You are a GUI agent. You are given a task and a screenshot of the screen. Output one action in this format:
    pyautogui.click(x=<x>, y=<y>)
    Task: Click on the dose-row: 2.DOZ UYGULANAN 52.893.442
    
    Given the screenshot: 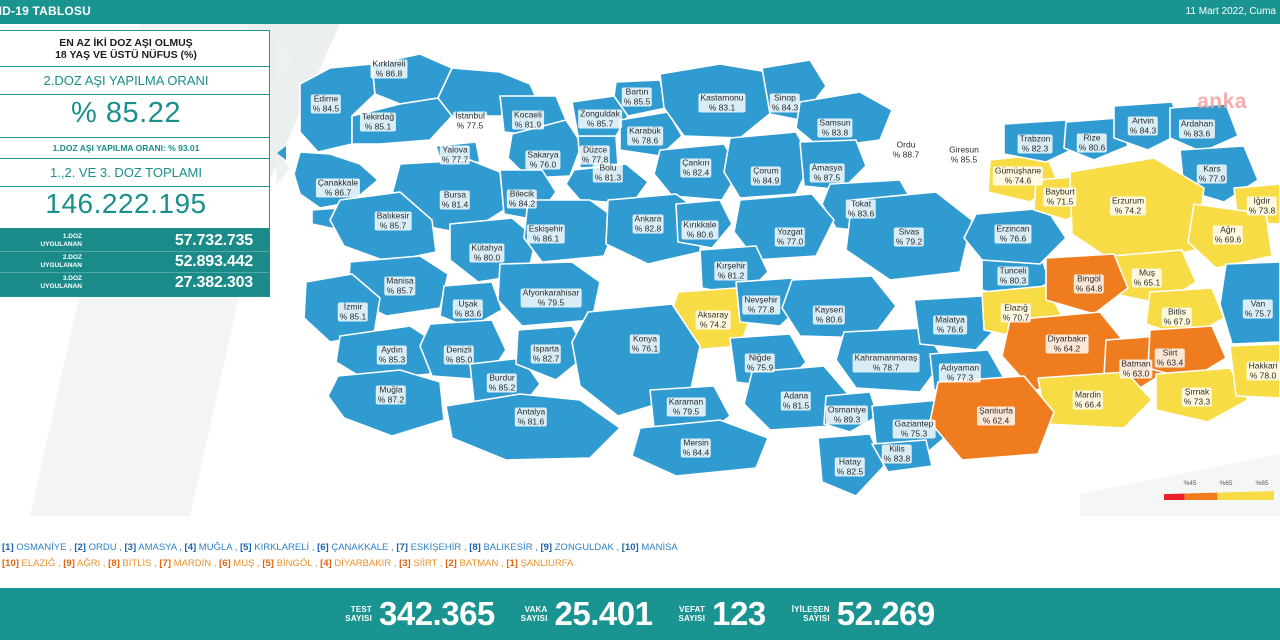 What is the action you would take?
    pyautogui.click(x=134, y=262)
    